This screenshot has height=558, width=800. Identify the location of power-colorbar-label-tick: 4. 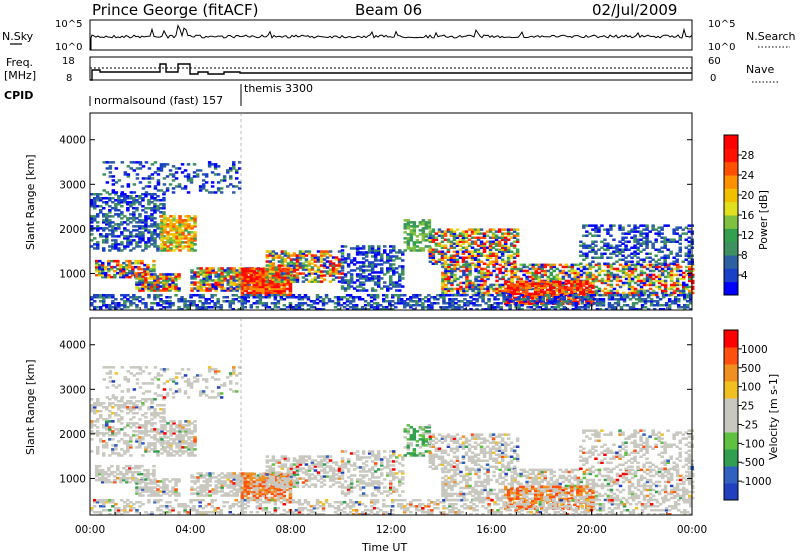
(744, 276).